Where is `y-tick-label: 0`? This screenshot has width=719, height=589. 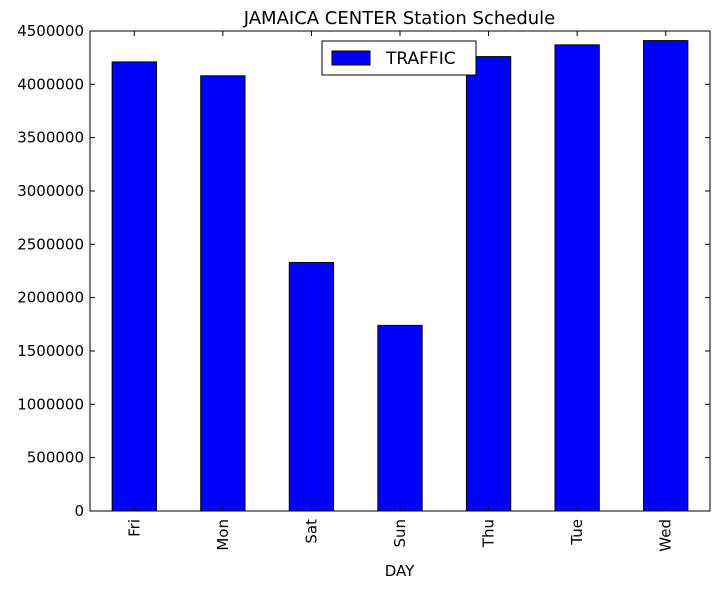 y-tick-label: 0 is located at coordinates (79, 511).